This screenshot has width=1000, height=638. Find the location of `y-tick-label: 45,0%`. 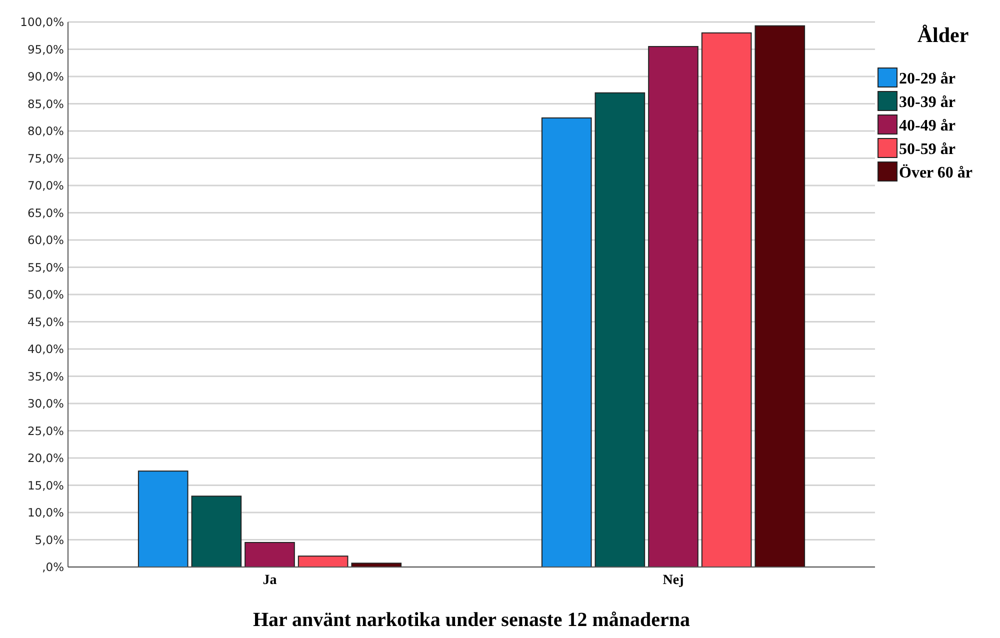

y-tick-label: 45,0% is located at coordinates (45, 321).